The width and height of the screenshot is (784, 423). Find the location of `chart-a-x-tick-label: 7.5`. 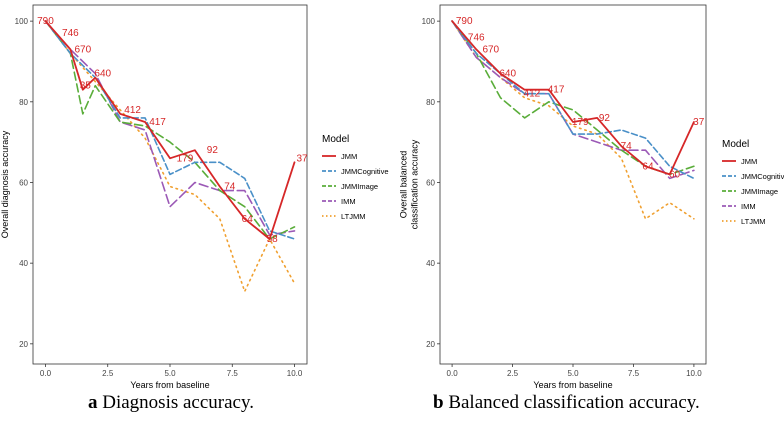

chart-a-x-tick-label: 7.5 is located at coordinates (233, 373).